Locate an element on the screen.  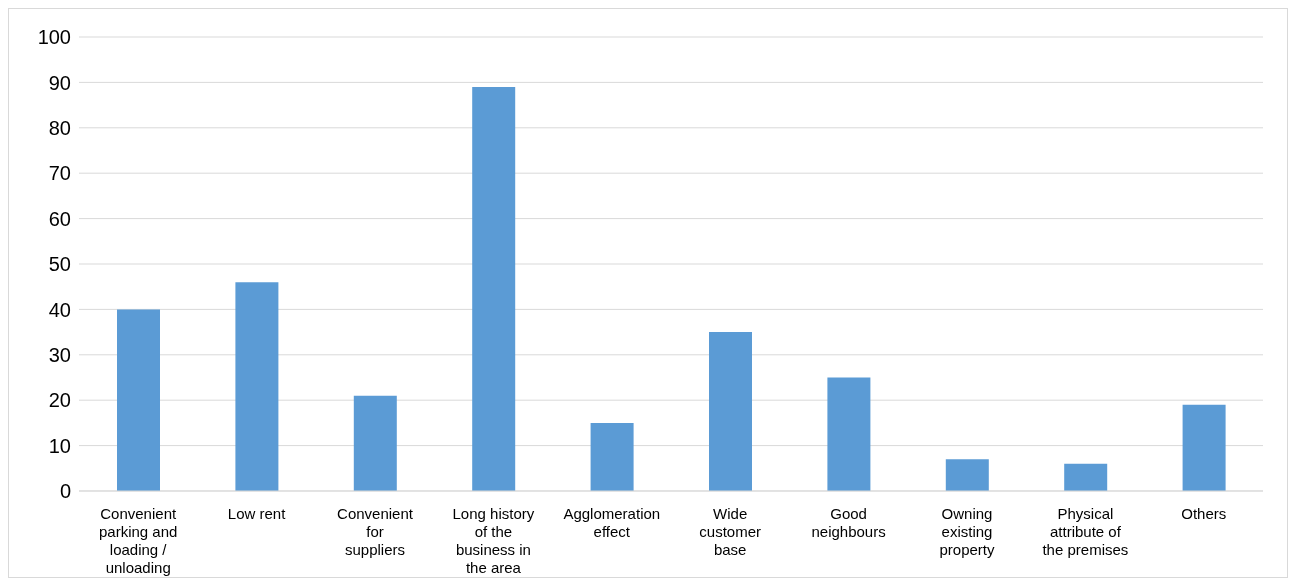
x-tick-label: Others is located at coordinates (1204, 513).